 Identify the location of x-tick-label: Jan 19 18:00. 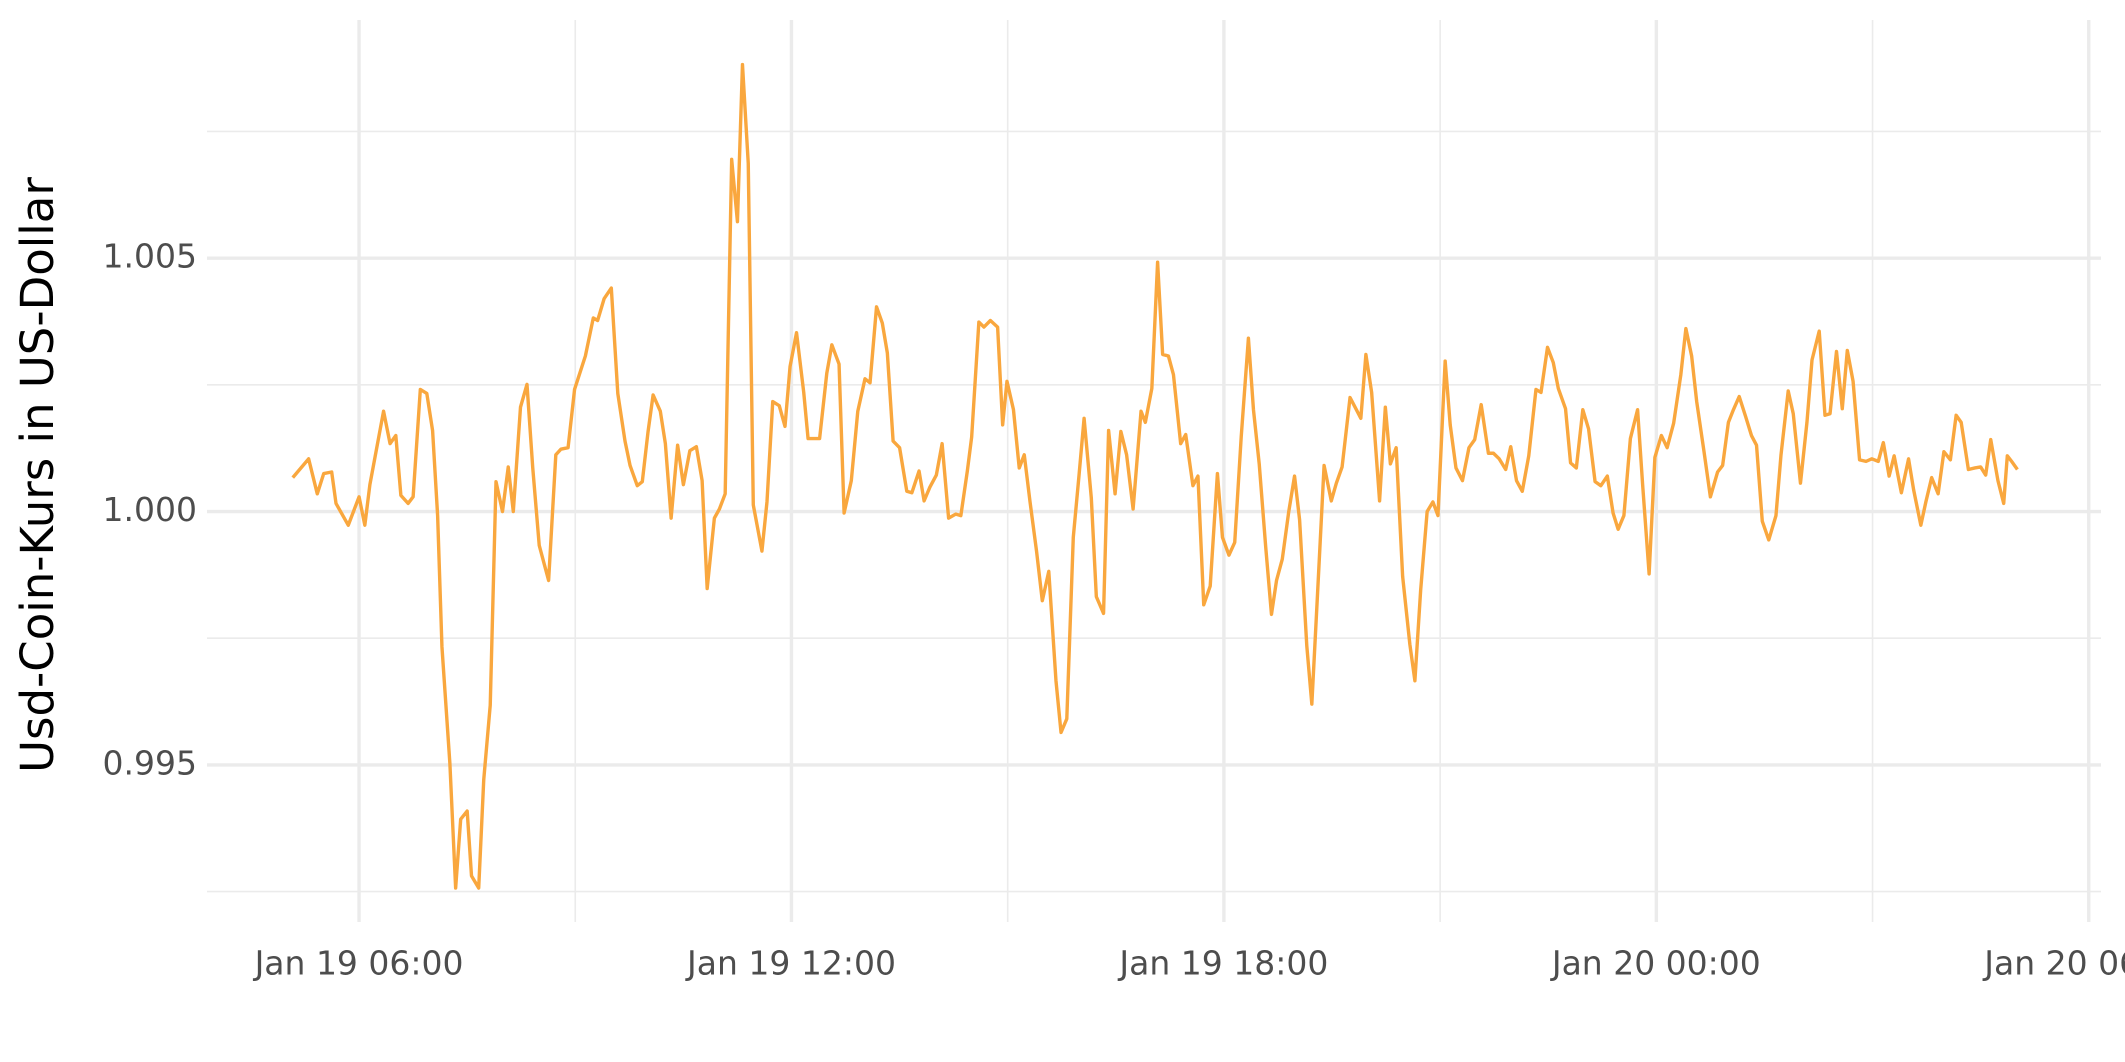
(1222, 963).